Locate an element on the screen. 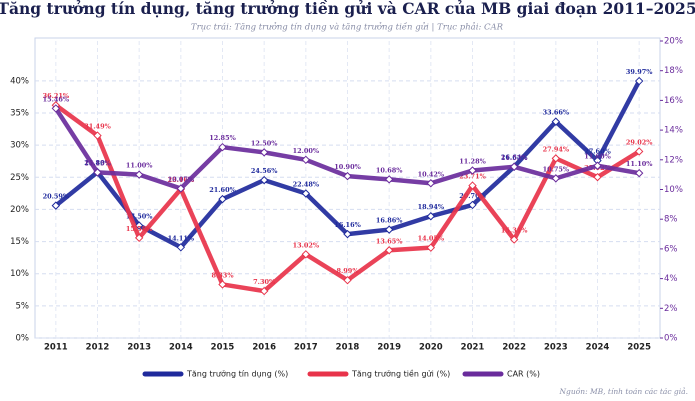 This screenshot has width=695, height=401. value-label: 23.16% is located at coordinates (181, 180).